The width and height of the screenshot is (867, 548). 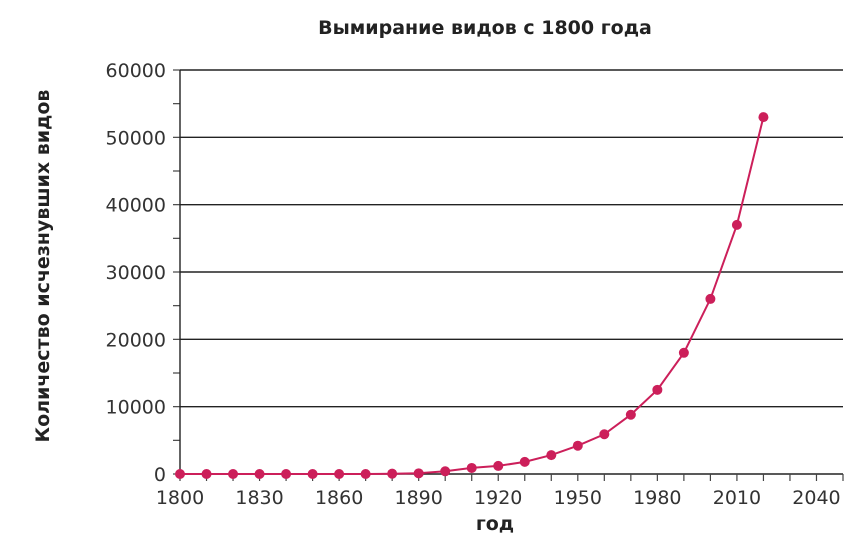 I want to click on data-point-1950, so click(x=577, y=445).